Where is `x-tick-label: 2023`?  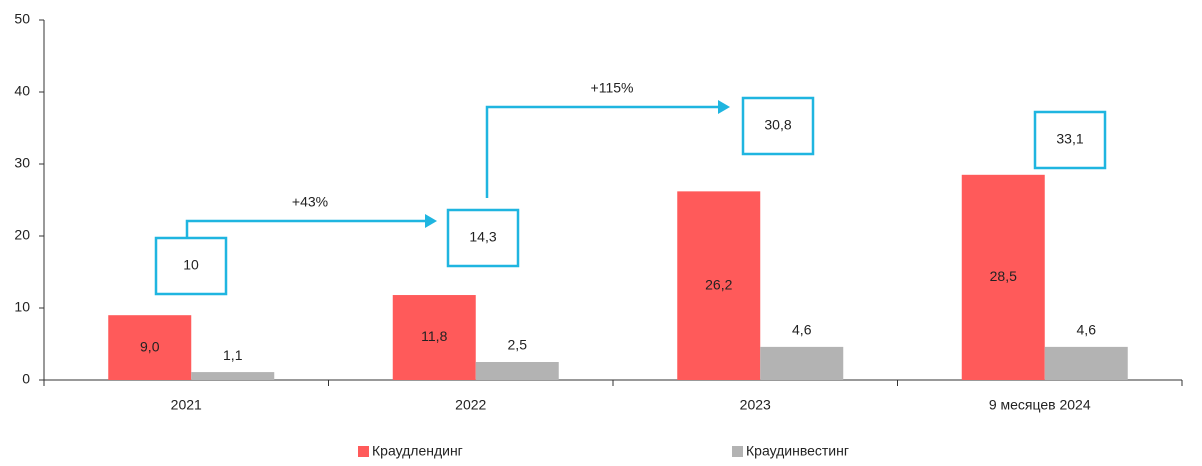
x-tick-label: 2023 is located at coordinates (755, 405).